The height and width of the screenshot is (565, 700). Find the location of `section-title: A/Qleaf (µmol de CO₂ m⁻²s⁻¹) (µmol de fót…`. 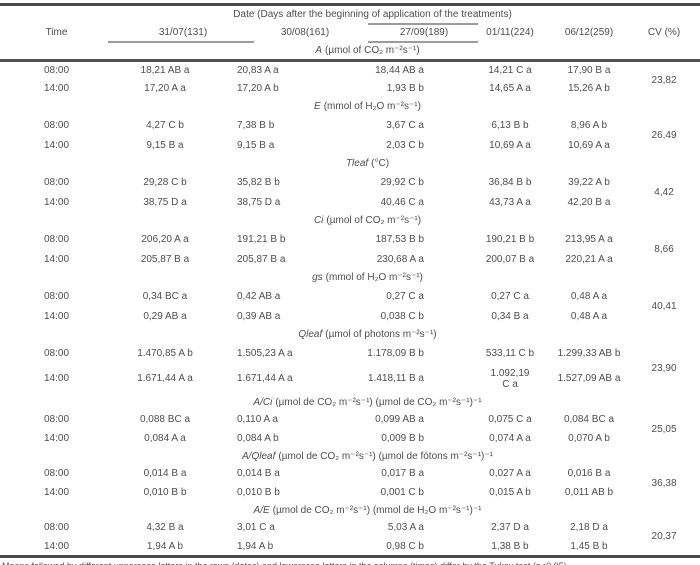

section-title: A/Qleaf (µmol de CO₂ m⁻²s⁻¹) (µmol de fót… is located at coordinates (361, 457).